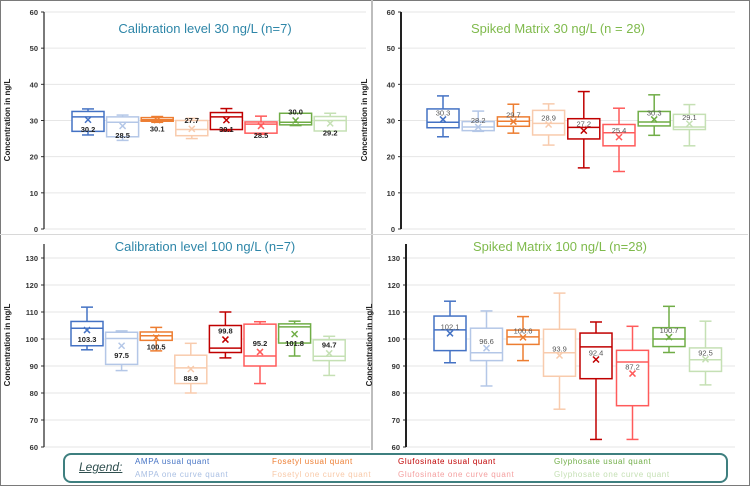  I want to click on data-label: 88.9, so click(190, 378).